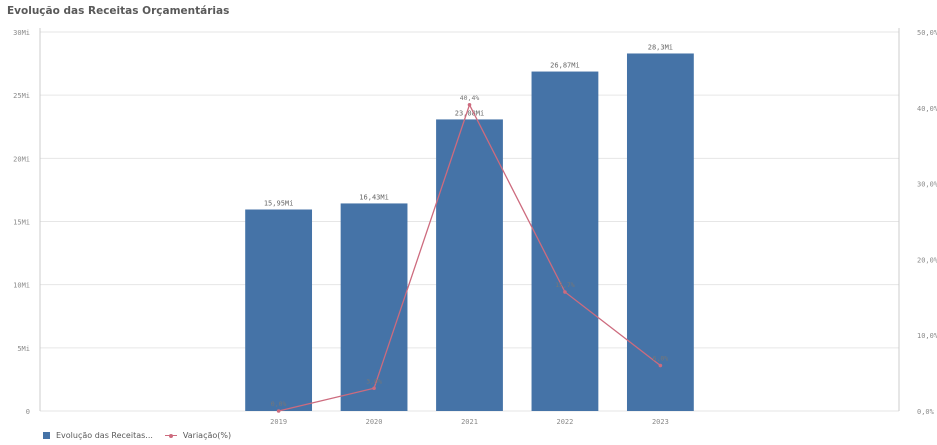  I want to click on x-tick-label: 2021, so click(469, 422).